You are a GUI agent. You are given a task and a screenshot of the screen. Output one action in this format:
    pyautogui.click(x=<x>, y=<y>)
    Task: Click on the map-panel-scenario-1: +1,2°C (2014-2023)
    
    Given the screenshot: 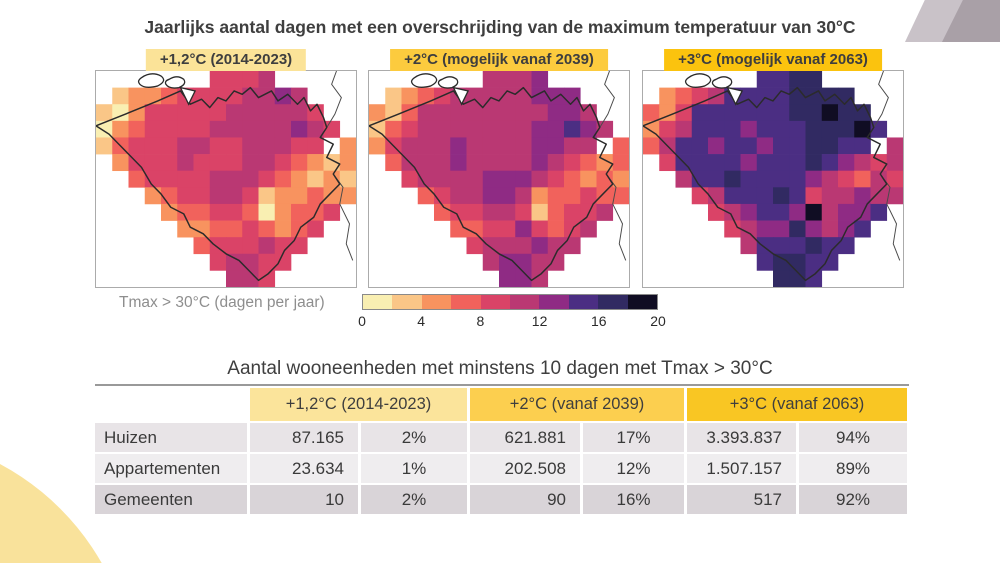 What is the action you would take?
    pyautogui.click(x=226, y=169)
    